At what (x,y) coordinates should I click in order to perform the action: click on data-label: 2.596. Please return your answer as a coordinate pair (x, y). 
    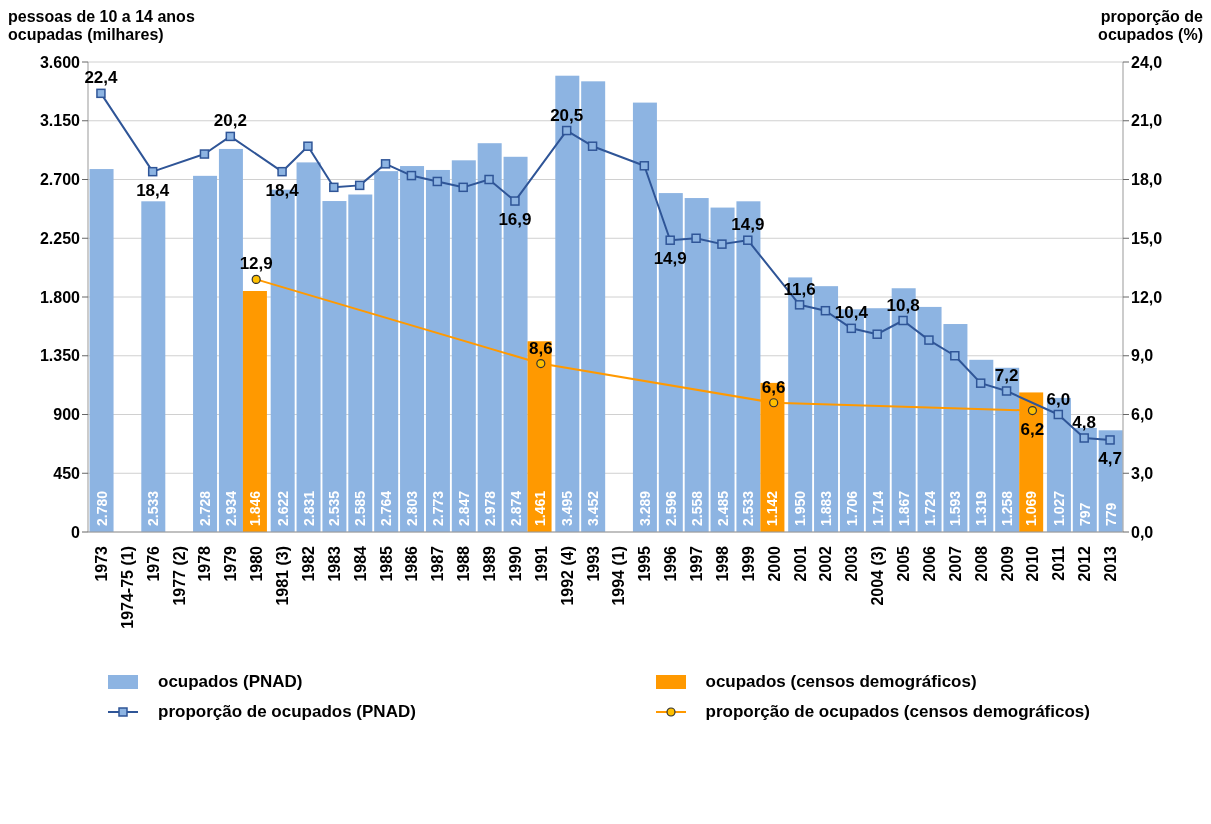
    Looking at the image, I should click on (670, 508).